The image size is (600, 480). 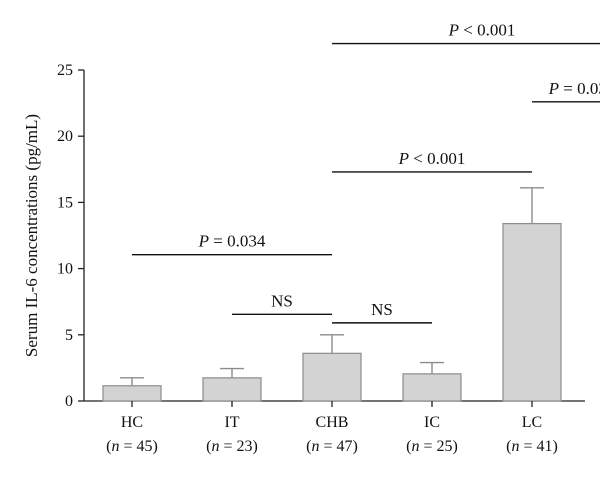 I want to click on x-category-n: (n = 41), so click(x=532, y=446).